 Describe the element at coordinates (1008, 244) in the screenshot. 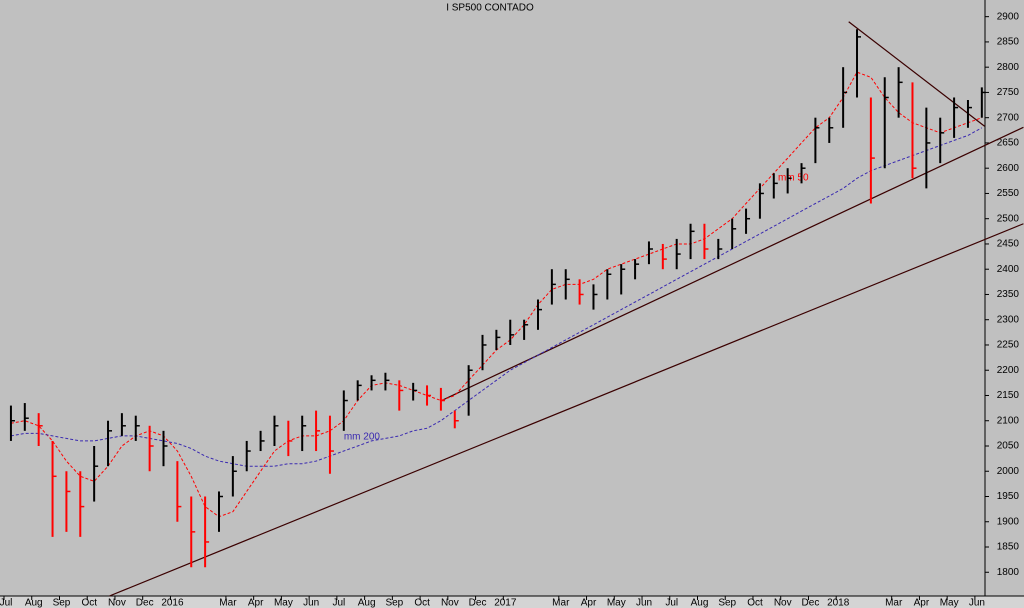

I see `y-tick-label: 2450` at that location.